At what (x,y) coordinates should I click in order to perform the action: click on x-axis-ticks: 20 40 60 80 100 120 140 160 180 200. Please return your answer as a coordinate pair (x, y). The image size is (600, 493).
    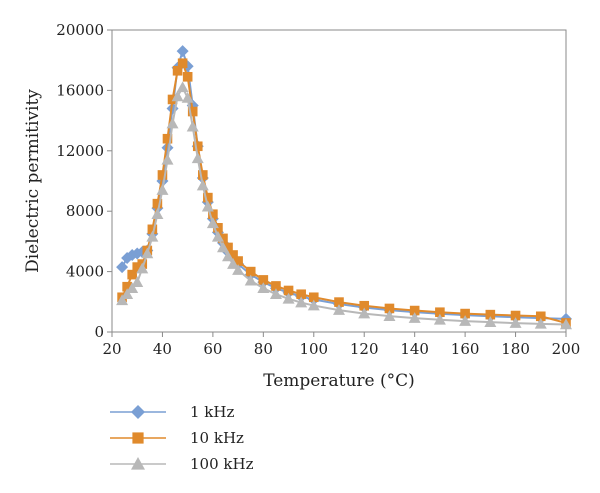
    Looking at the image, I should click on (341, 345).